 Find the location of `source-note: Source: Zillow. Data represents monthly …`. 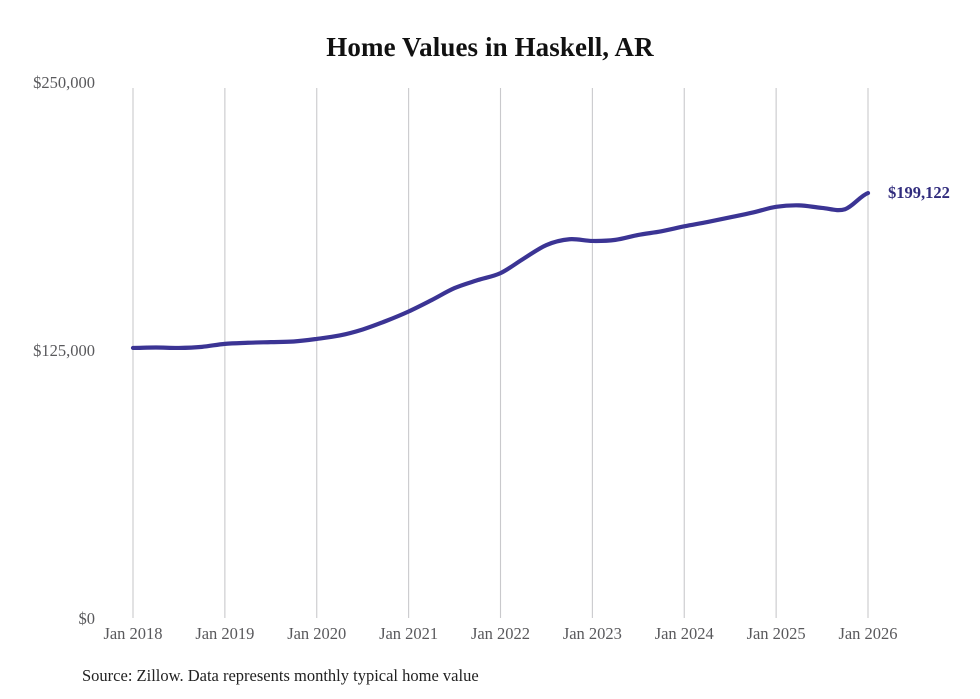

source-note: Source: Zillow. Data represents monthly … is located at coordinates (280, 675).